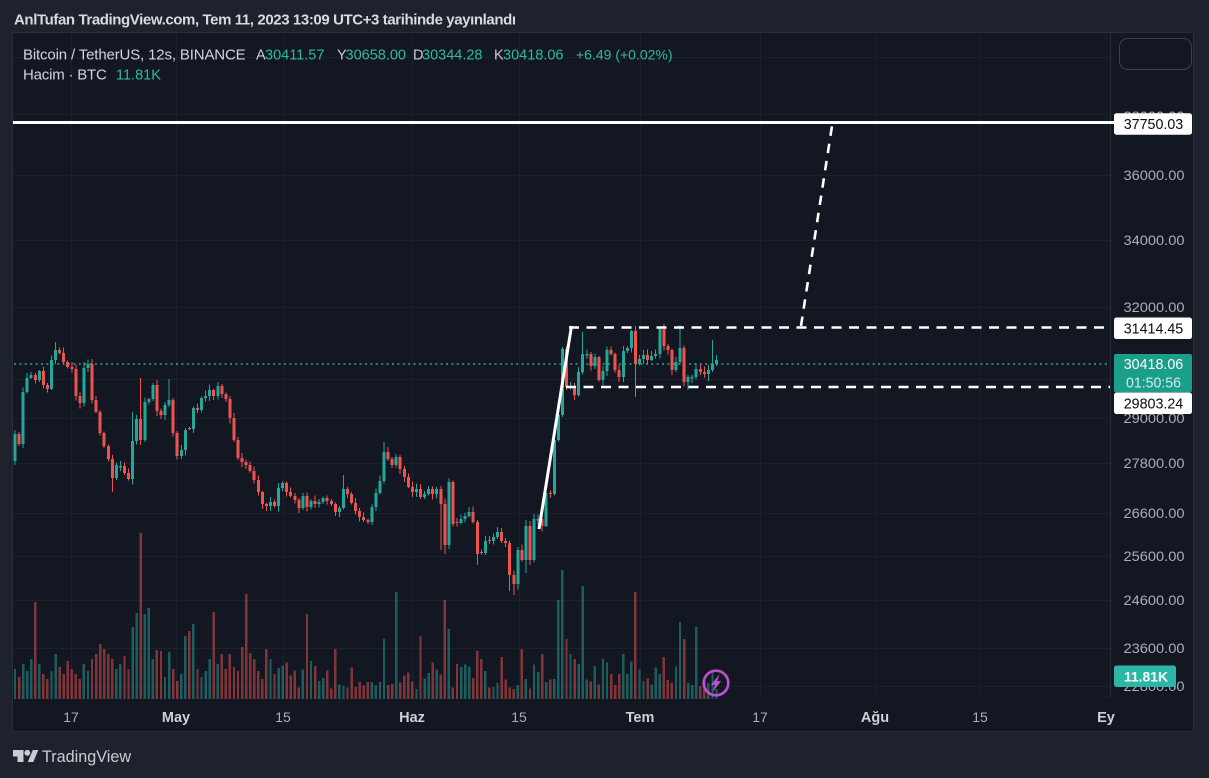  What do you see at coordinates (1154, 601) in the screenshot?
I see `svg-text: 24600.00` at bounding box center [1154, 601].